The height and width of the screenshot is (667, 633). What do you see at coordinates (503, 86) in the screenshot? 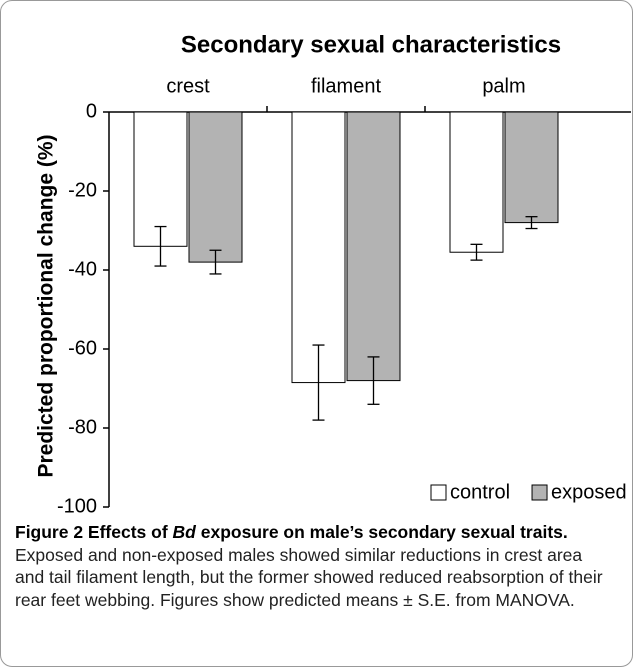
I see `x-tick-label: palm` at bounding box center [503, 86].